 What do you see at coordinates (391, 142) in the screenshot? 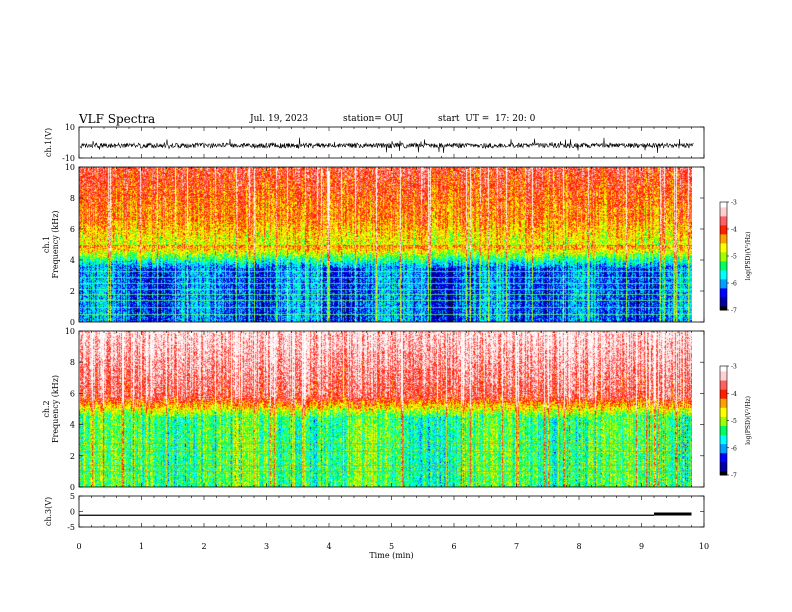
I see `ch1-waveform-frame` at bounding box center [391, 142].